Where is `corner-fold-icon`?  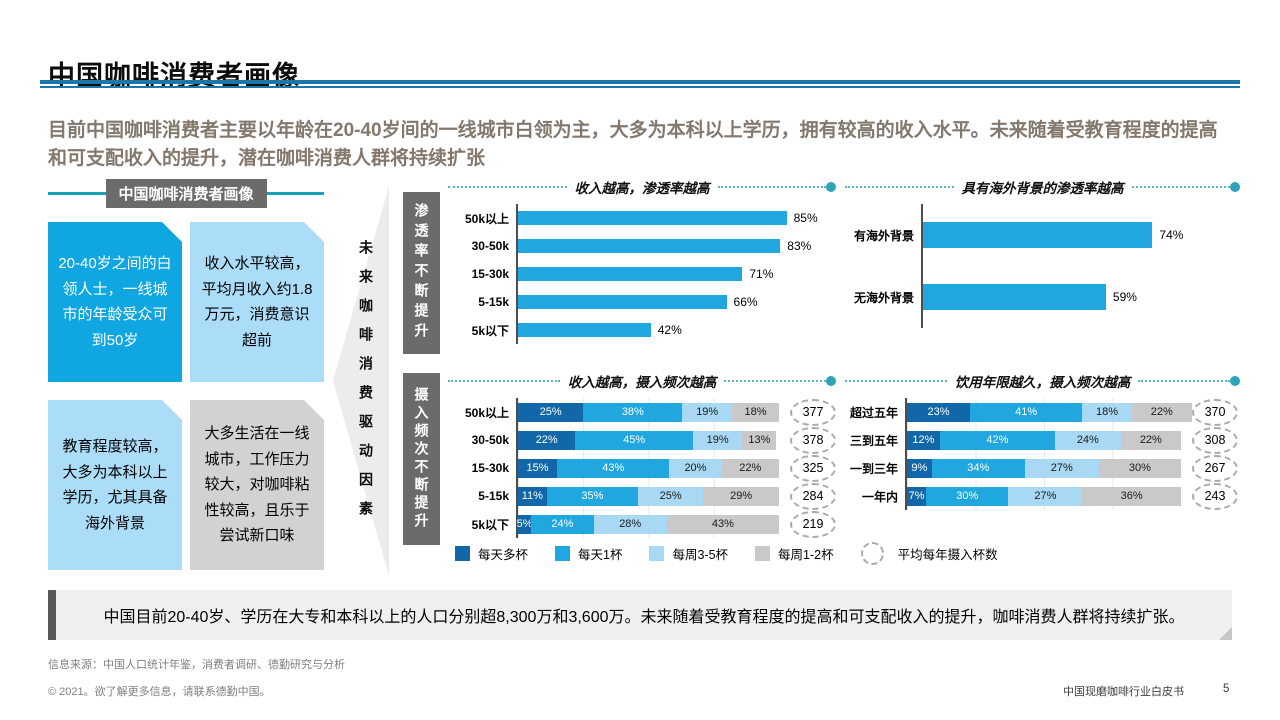
corner-fold-icon is located at coordinates (1225, 633).